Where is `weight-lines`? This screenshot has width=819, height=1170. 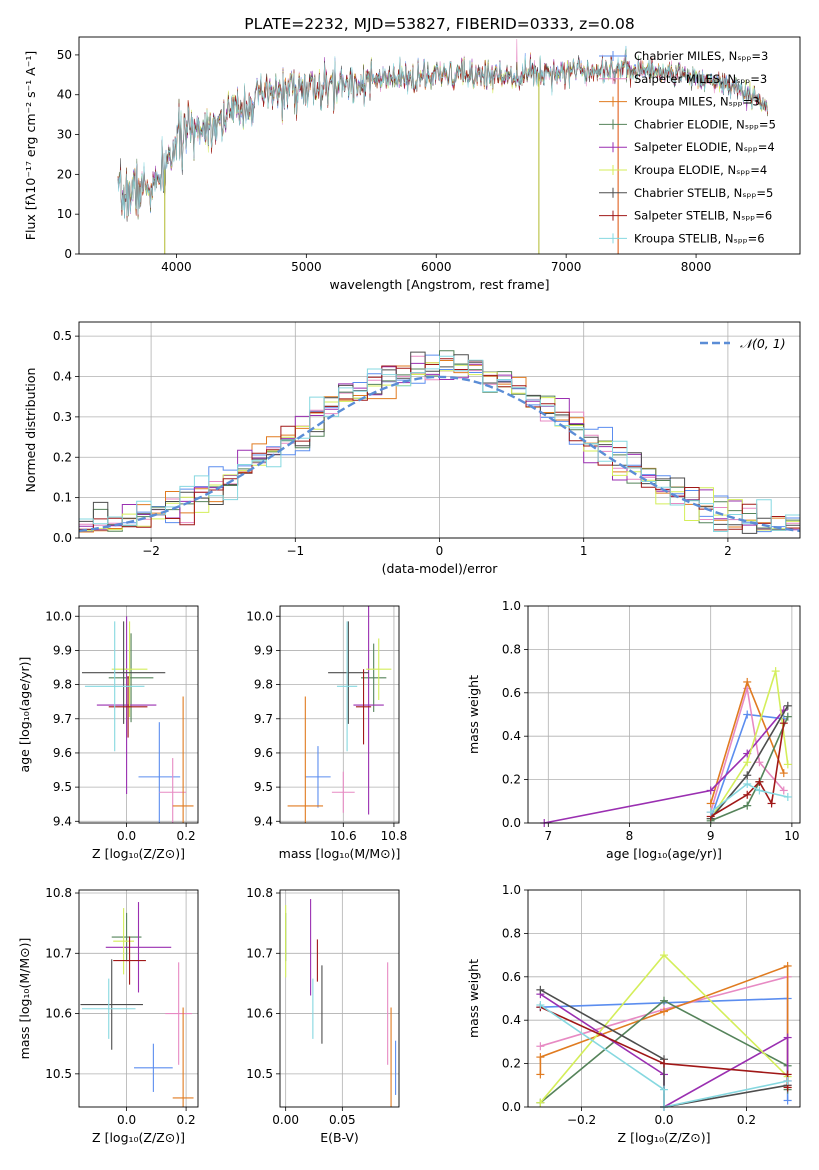
weight-lines is located at coordinates (666, 747).